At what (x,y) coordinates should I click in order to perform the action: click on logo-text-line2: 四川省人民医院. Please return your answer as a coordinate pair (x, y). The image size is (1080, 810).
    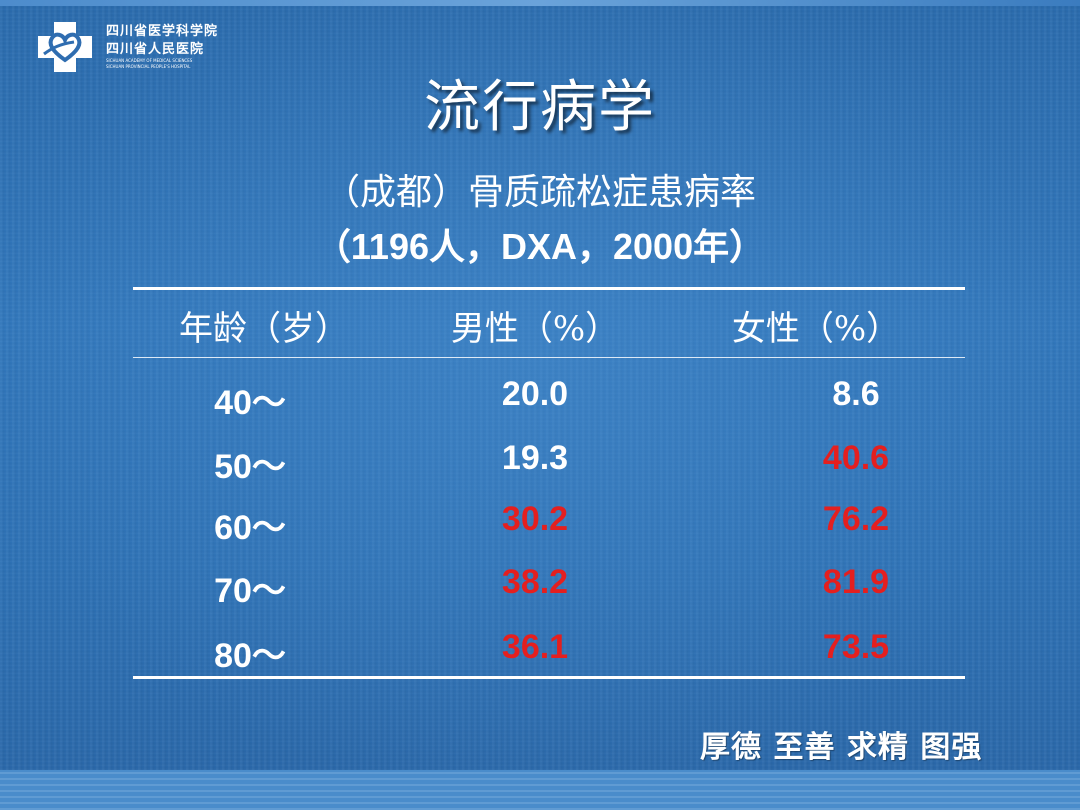
    Looking at the image, I should click on (155, 49).